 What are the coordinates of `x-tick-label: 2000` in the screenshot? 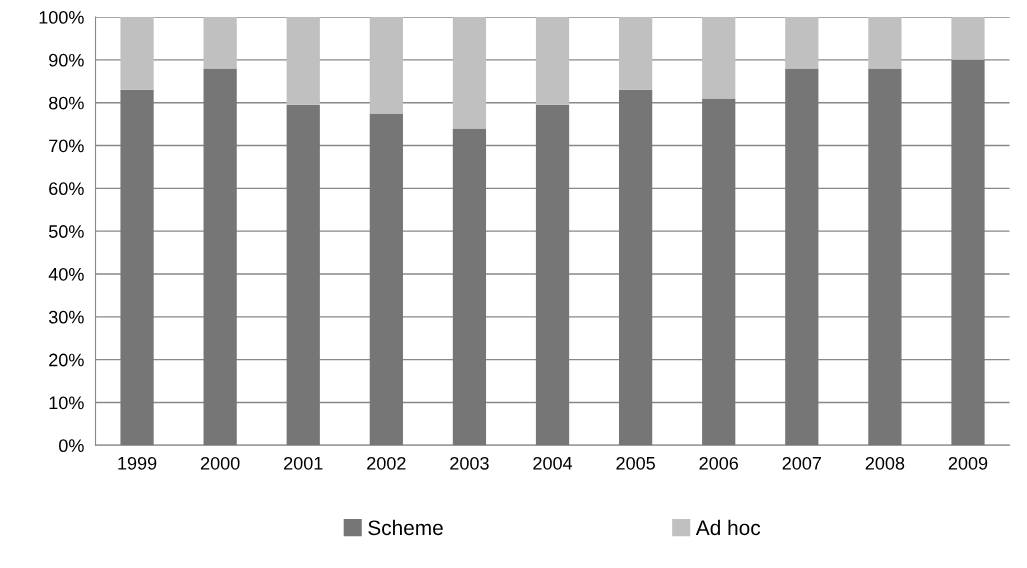 It's located at (220, 463).